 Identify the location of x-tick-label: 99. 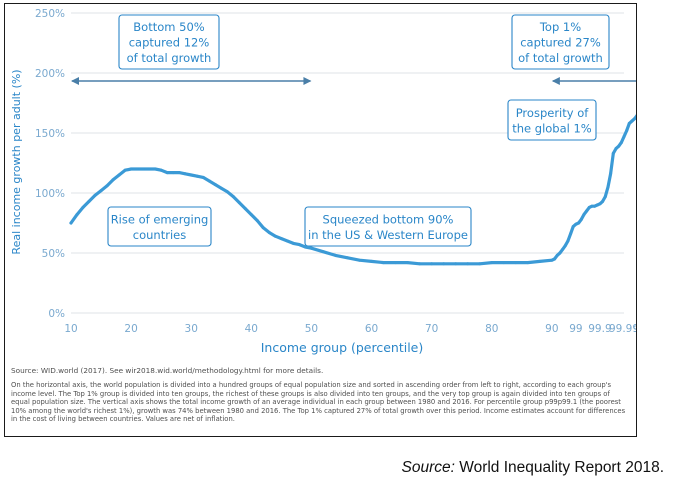
(575, 329).